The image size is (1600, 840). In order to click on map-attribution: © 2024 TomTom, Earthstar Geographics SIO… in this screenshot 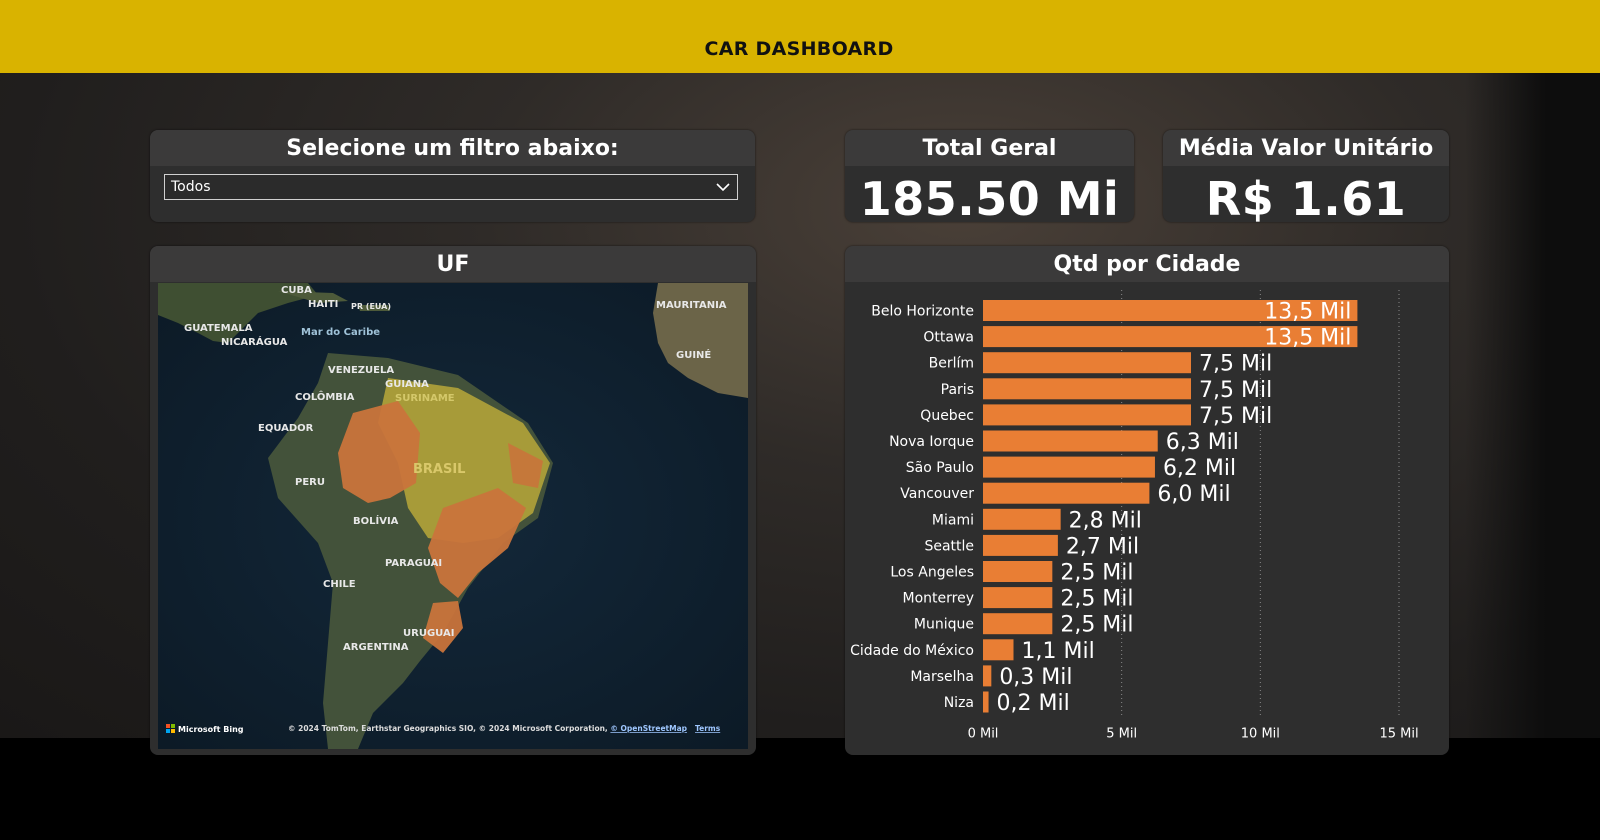, I will do `click(504, 728)`.